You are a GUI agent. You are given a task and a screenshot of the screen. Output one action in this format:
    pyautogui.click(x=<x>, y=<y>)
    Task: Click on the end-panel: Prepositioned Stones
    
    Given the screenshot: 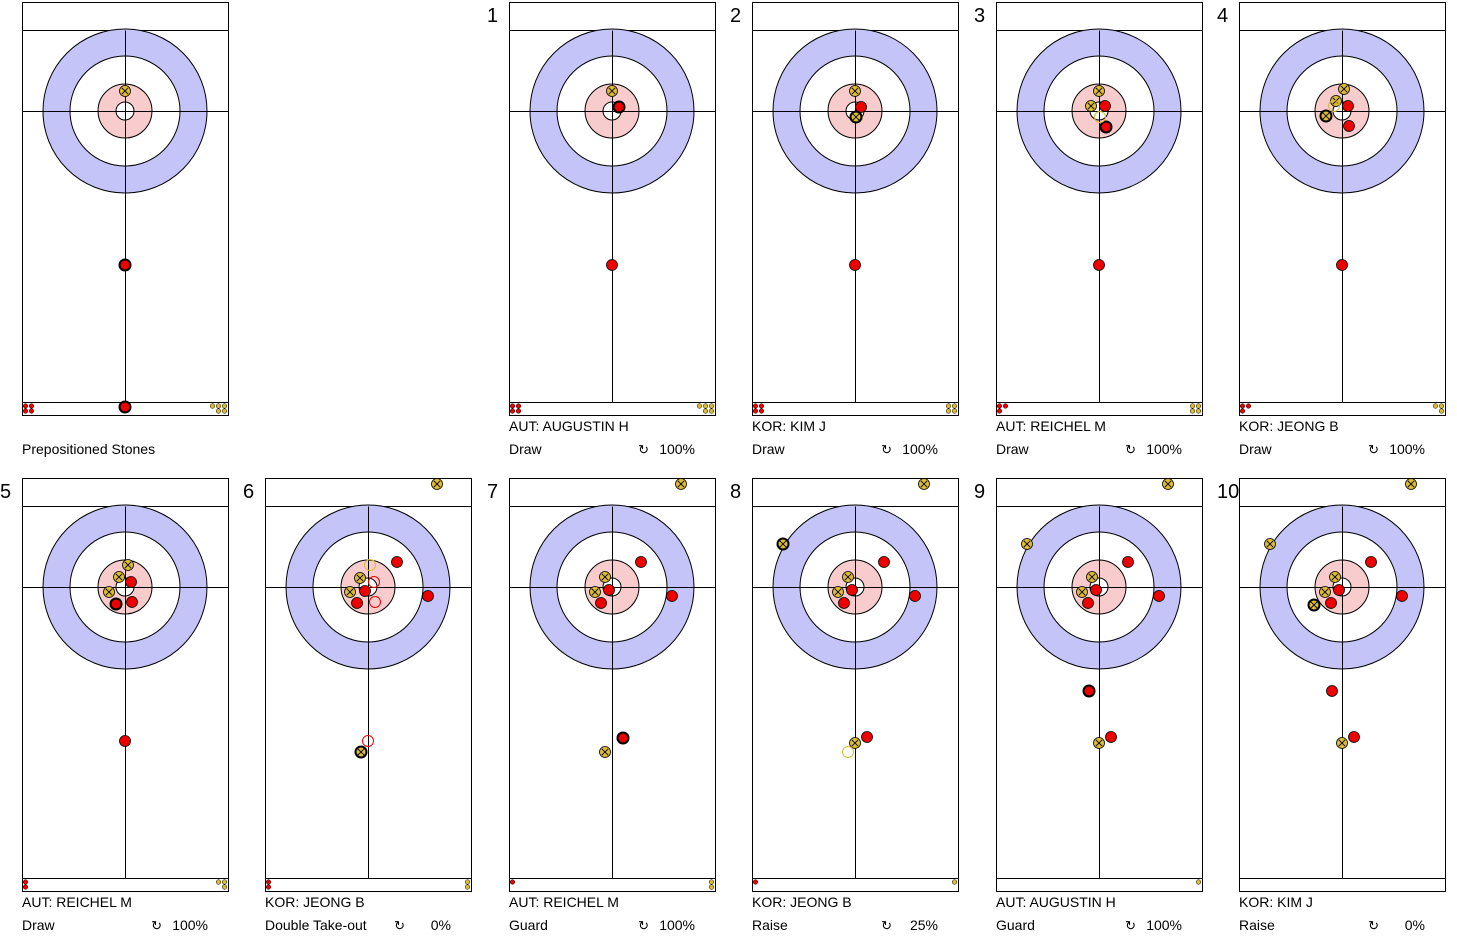 What is the action you would take?
    pyautogui.click(x=115, y=237)
    